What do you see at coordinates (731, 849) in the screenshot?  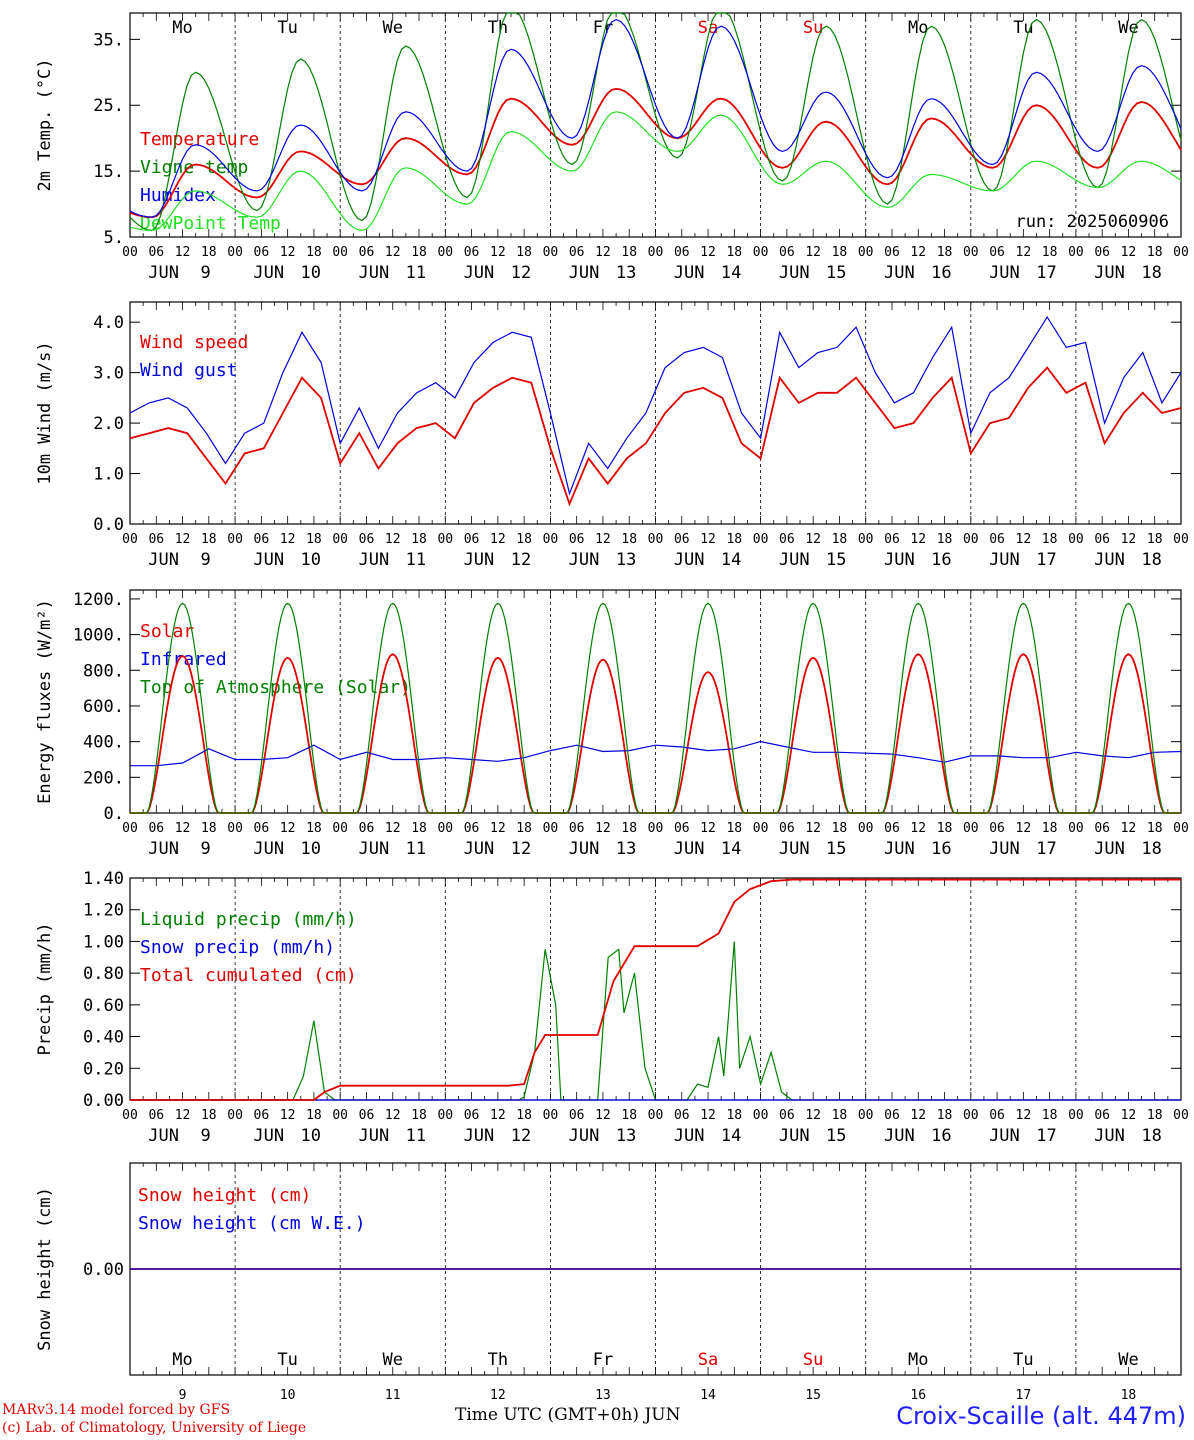 I see `date-label: 14` at bounding box center [731, 849].